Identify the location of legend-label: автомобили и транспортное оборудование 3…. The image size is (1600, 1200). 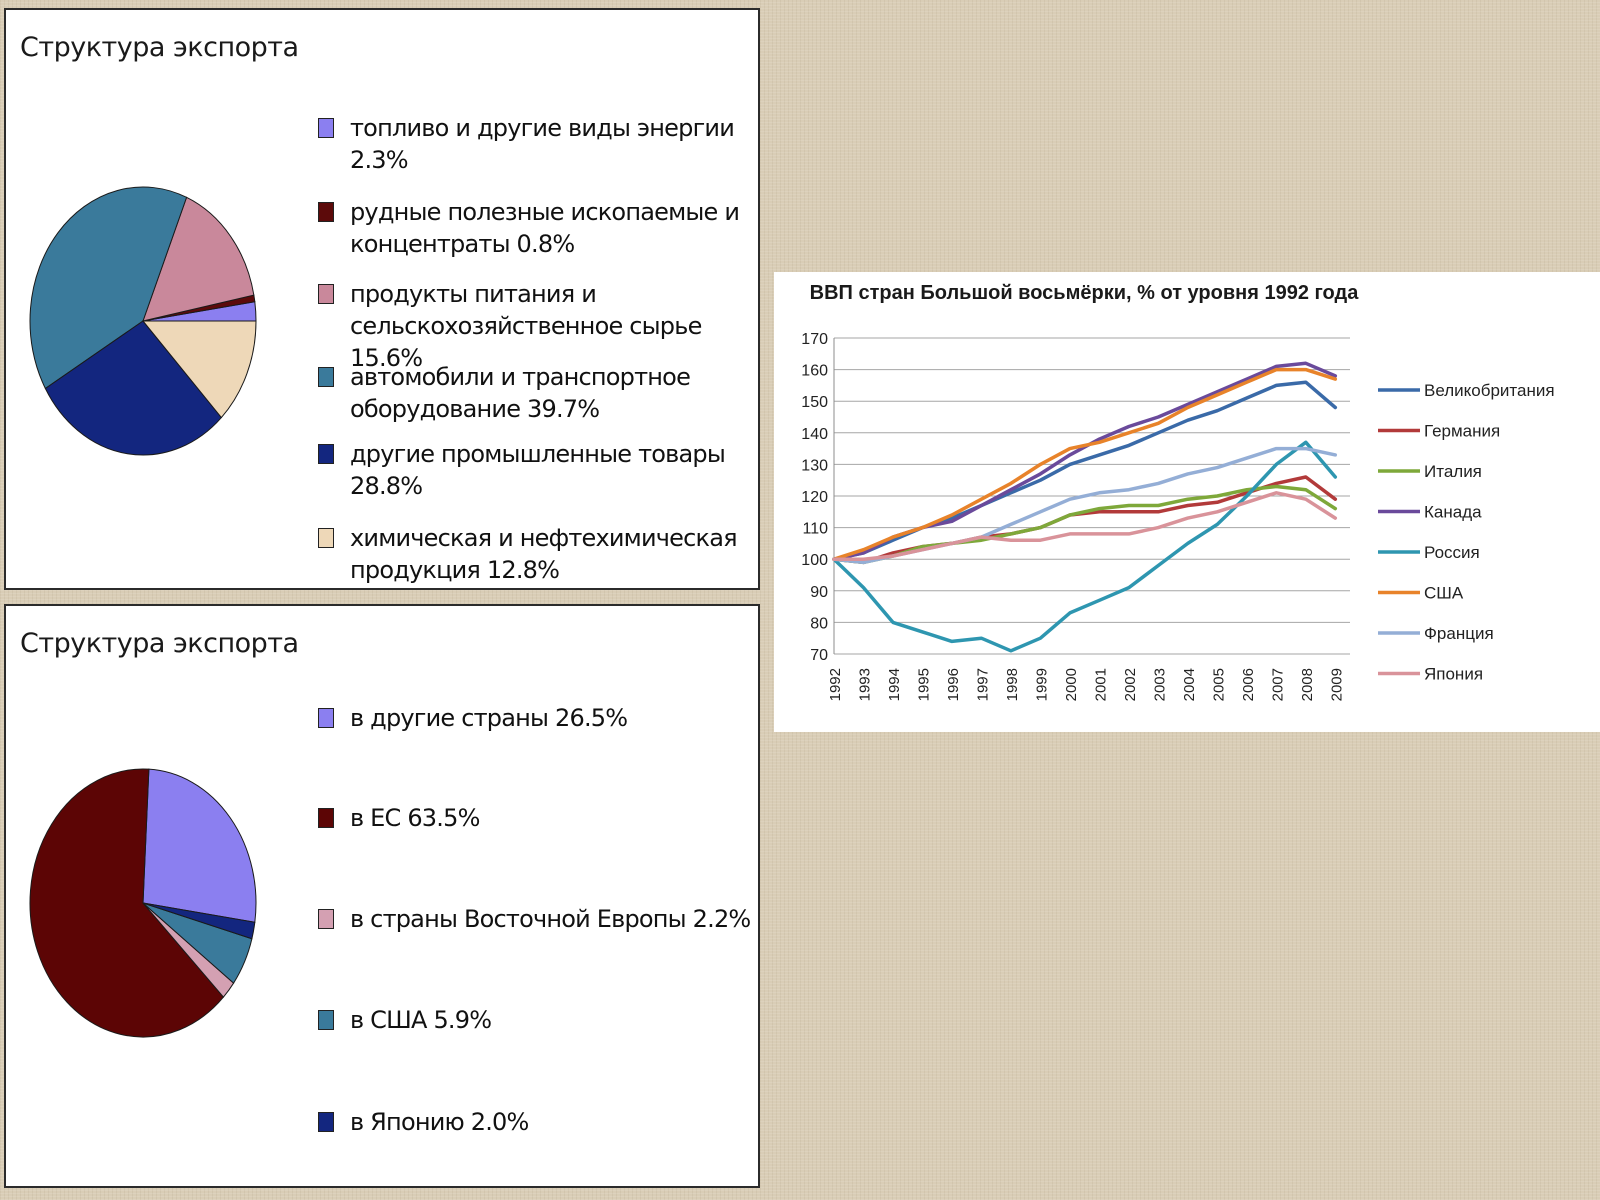
(538, 393).